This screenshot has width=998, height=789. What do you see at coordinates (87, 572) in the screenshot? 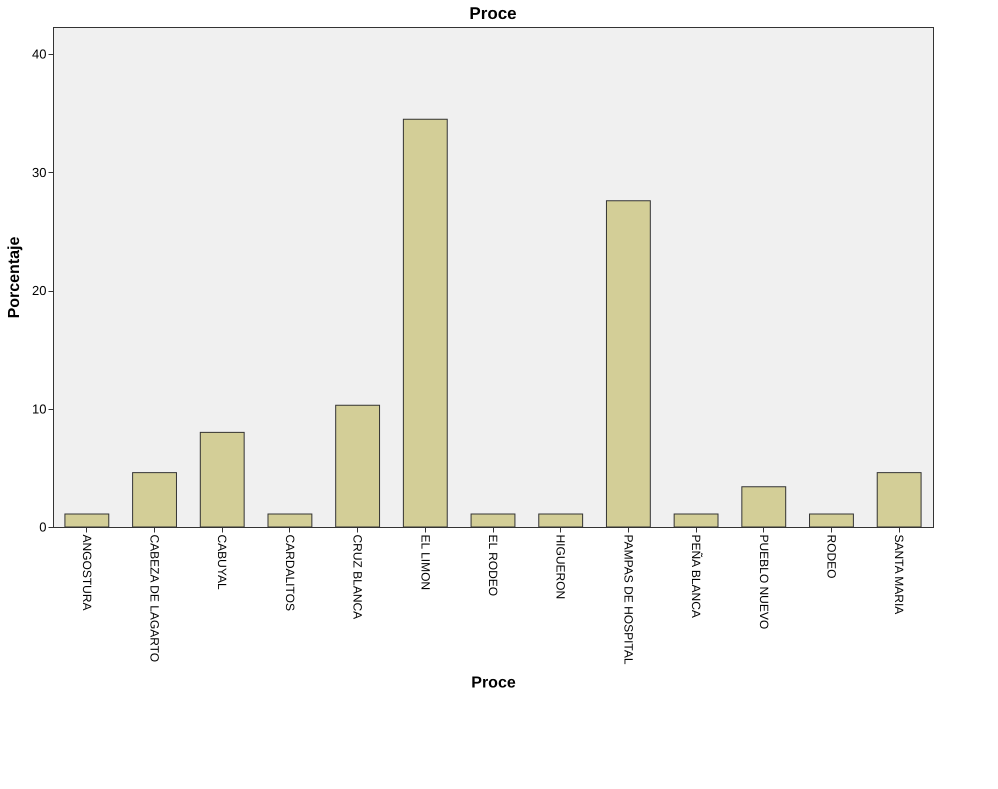
I see `x-tick-label: ANGOSTURA` at bounding box center [87, 572].